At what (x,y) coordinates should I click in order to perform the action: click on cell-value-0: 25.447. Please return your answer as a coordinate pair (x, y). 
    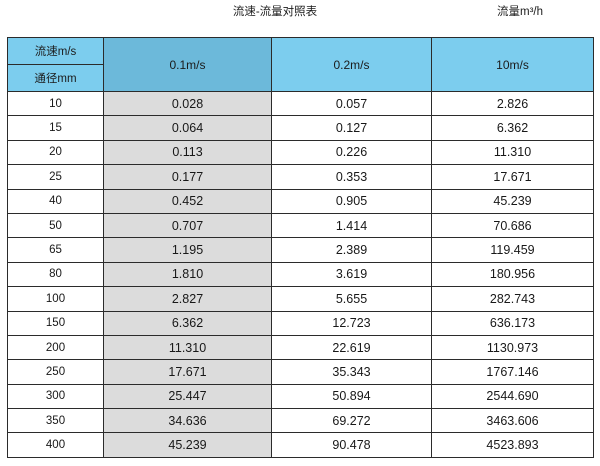
    Looking at the image, I should click on (187, 396).